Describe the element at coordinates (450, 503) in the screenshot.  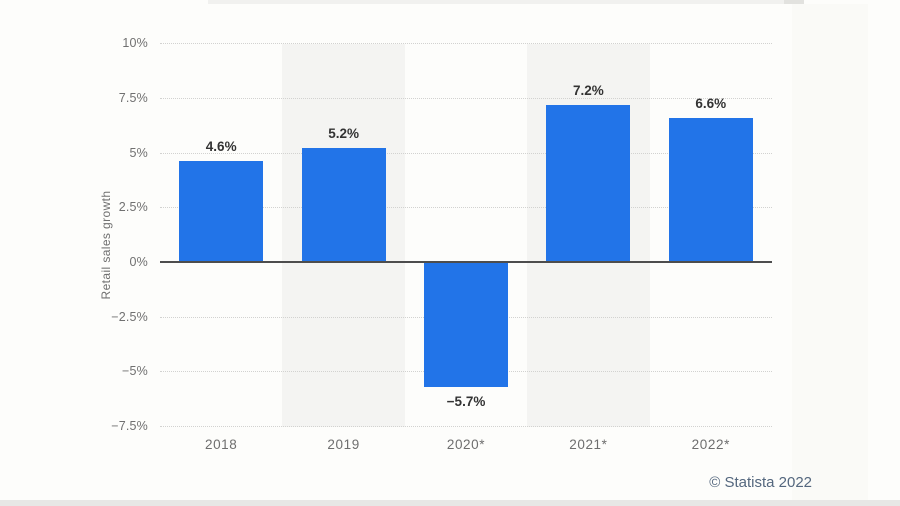
I see `bottom-edge-strip` at that location.